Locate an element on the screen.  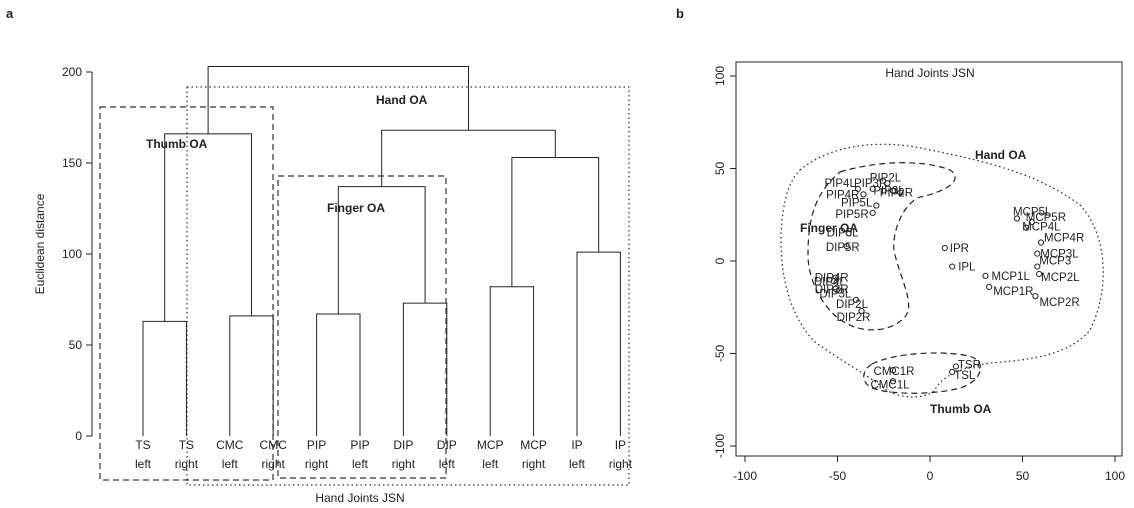
point-label: MCP5R is located at coordinates (1046, 218).